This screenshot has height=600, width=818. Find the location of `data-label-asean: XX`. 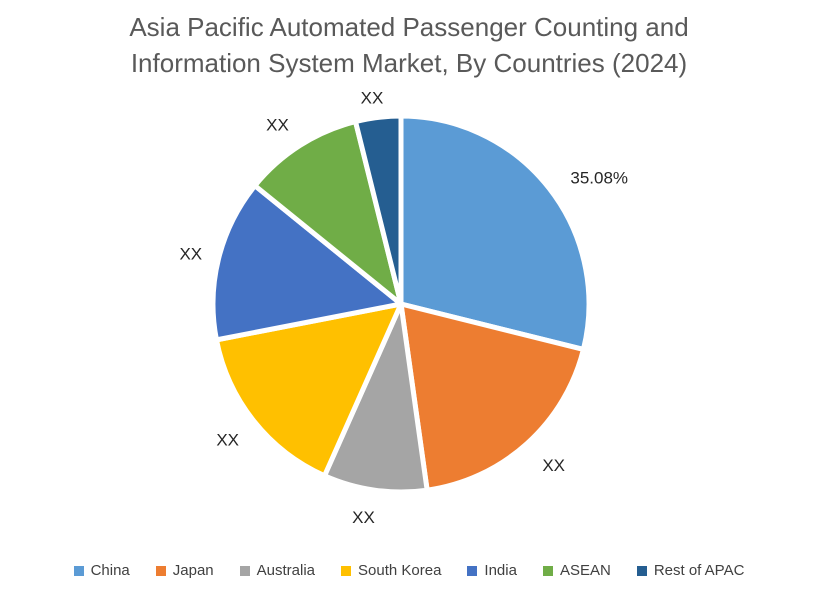

data-label-asean: XX is located at coordinates (277, 124).